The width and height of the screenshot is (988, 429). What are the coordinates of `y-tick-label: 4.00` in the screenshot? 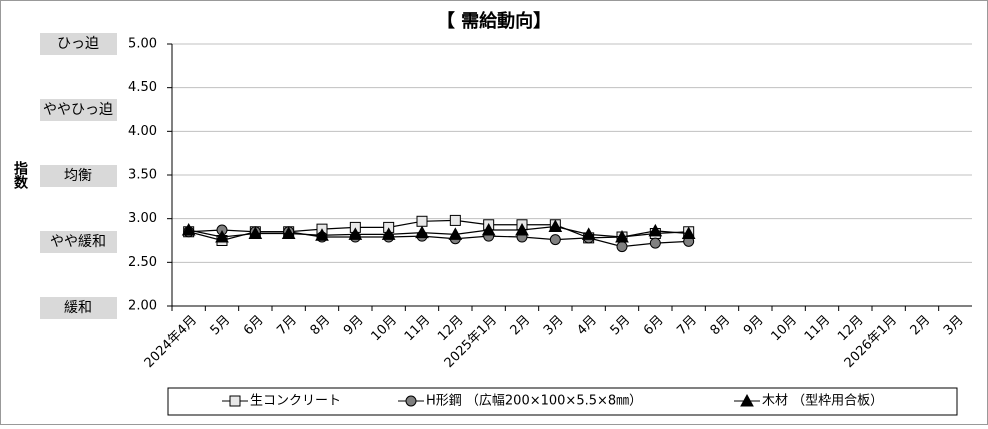 It's located at (142, 131).